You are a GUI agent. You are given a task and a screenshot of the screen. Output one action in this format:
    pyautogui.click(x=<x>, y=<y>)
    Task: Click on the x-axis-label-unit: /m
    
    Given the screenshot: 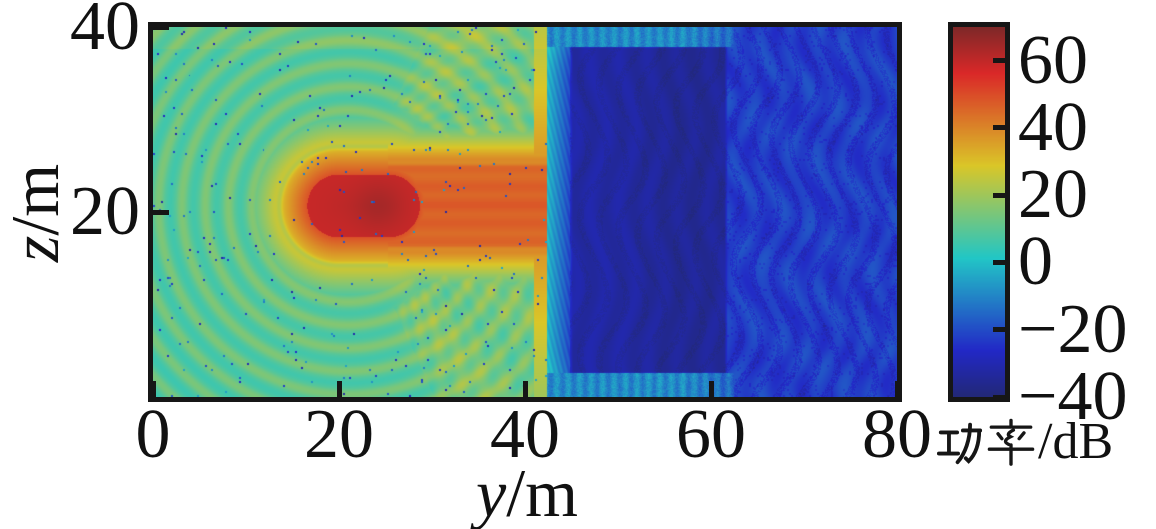 What is the action you would take?
    pyautogui.click(x=542, y=492)
    